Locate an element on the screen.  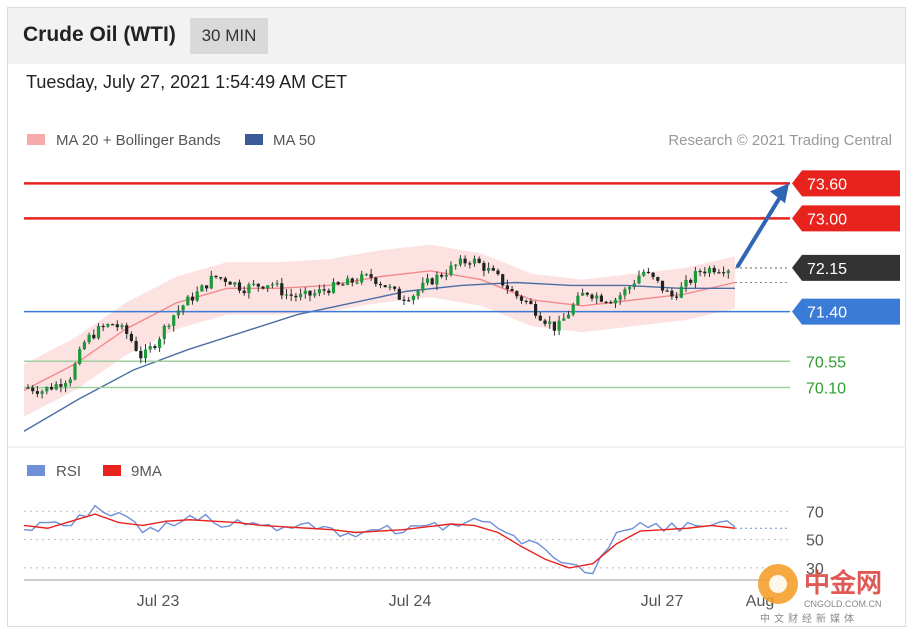
site-watermark: 中金网 CNGOLD.COM.CN 中文财经新媒体 is located at coordinates (820, 594).